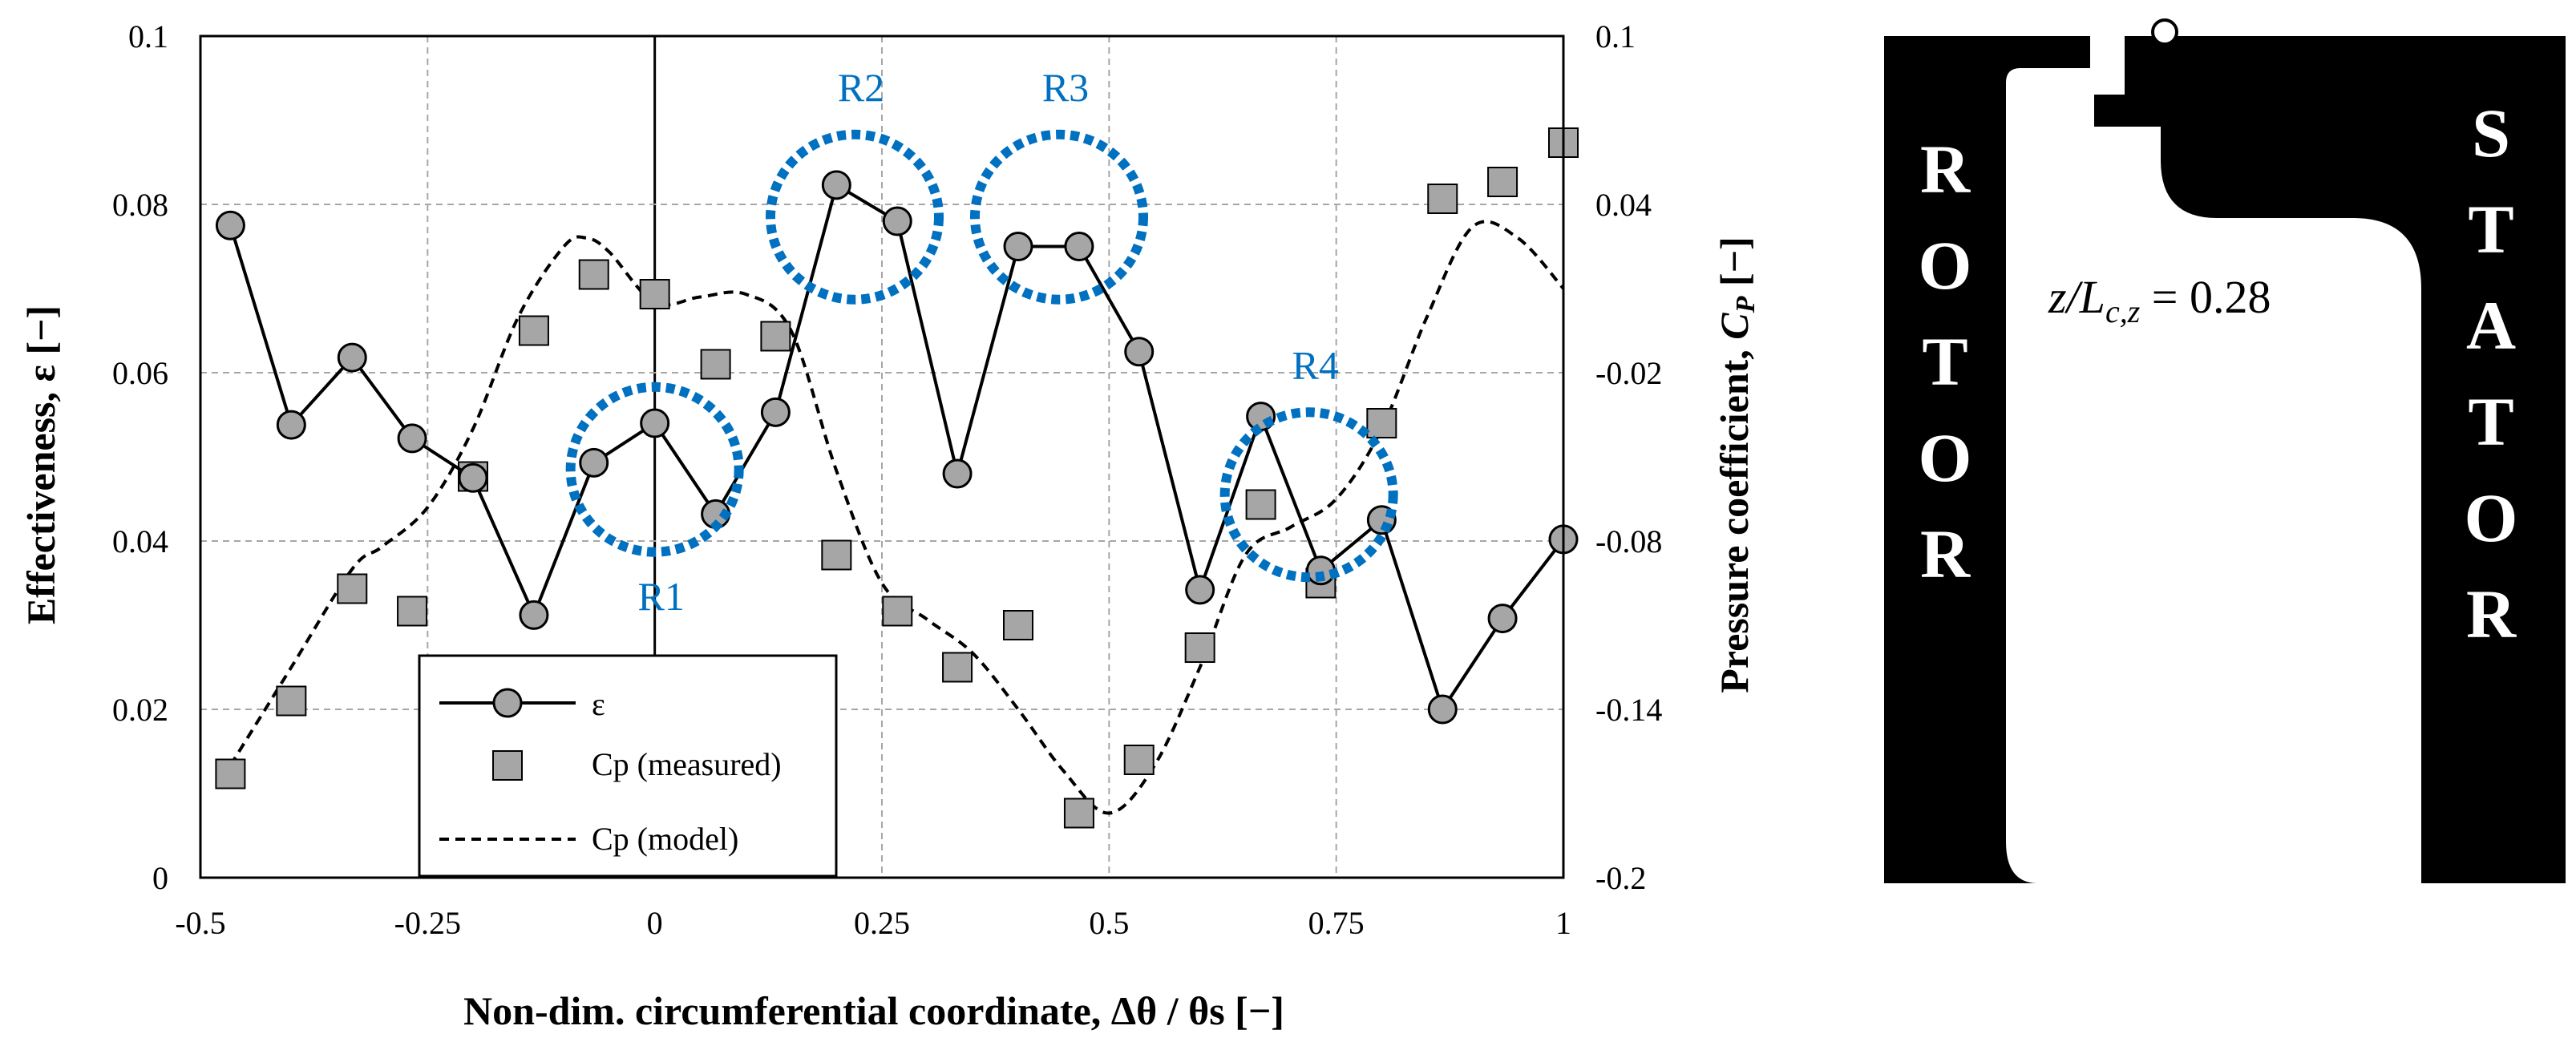 The height and width of the screenshot is (1058, 2576). What do you see at coordinates (2491, 133) in the screenshot?
I see `schematic-letter: S` at bounding box center [2491, 133].